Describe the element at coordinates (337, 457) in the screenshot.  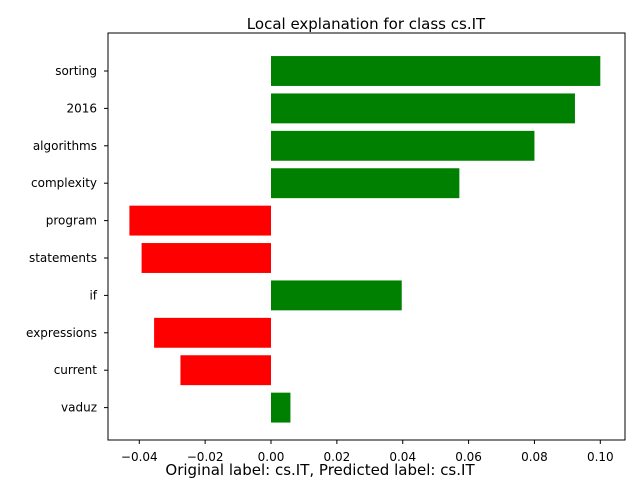
I see `x-tick-label: 0.02` at that location.